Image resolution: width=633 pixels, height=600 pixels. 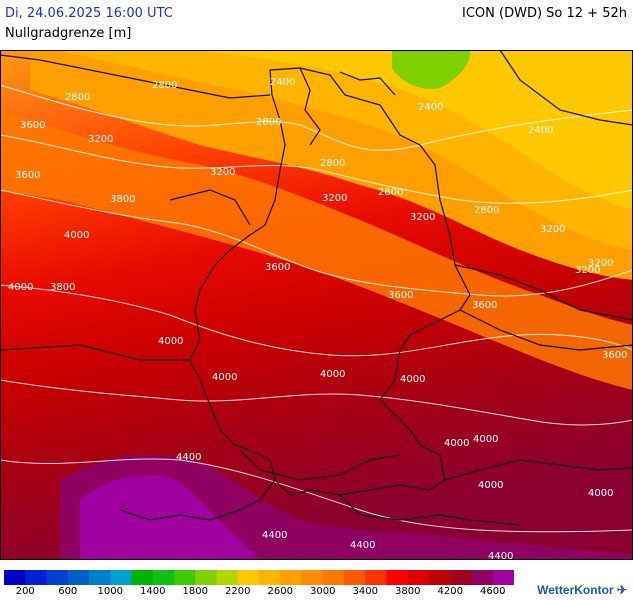 What do you see at coordinates (621, 590) in the screenshot?
I see `wind-icon: ✈` at bounding box center [621, 590].